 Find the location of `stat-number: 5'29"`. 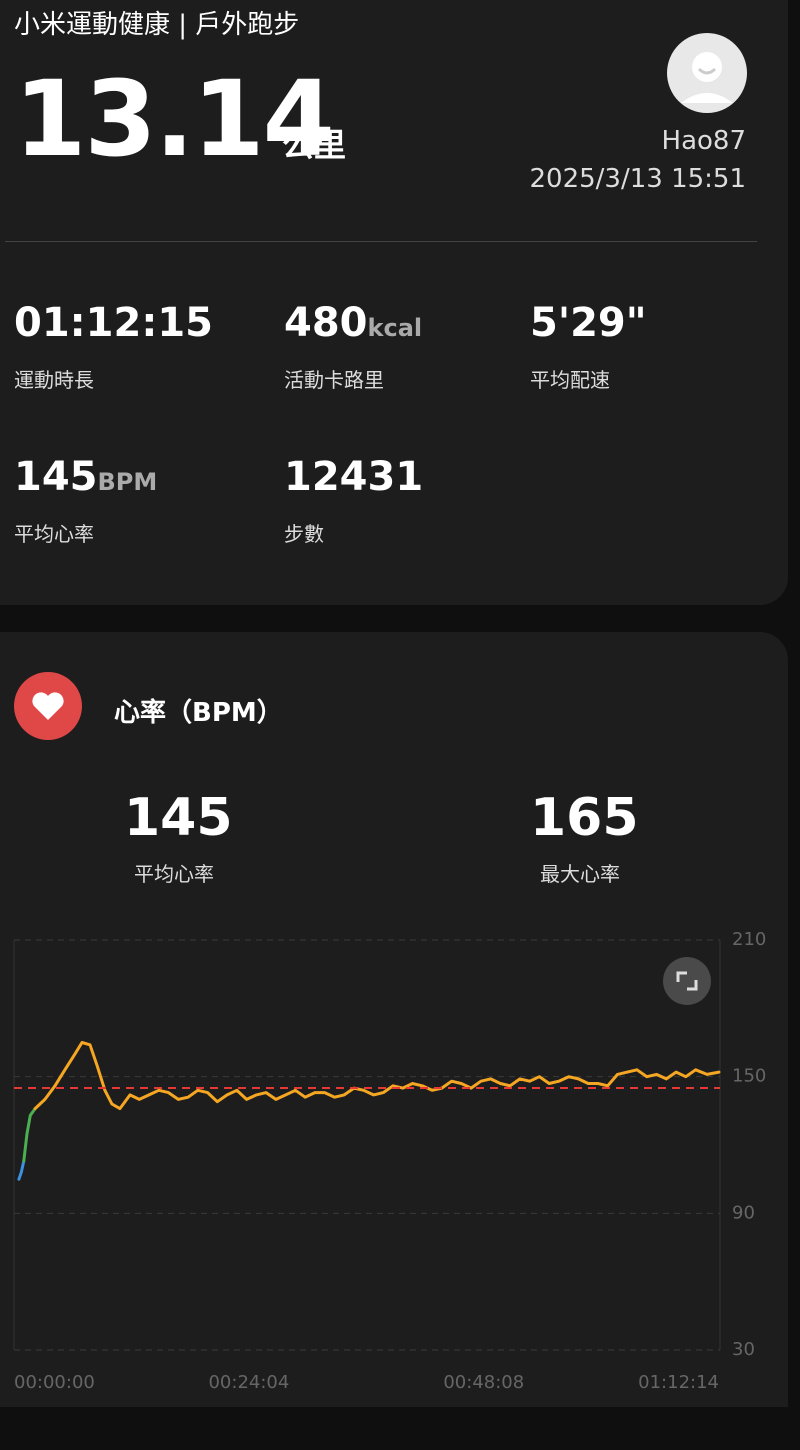

stat-number: 5'29" is located at coordinates (588, 323).